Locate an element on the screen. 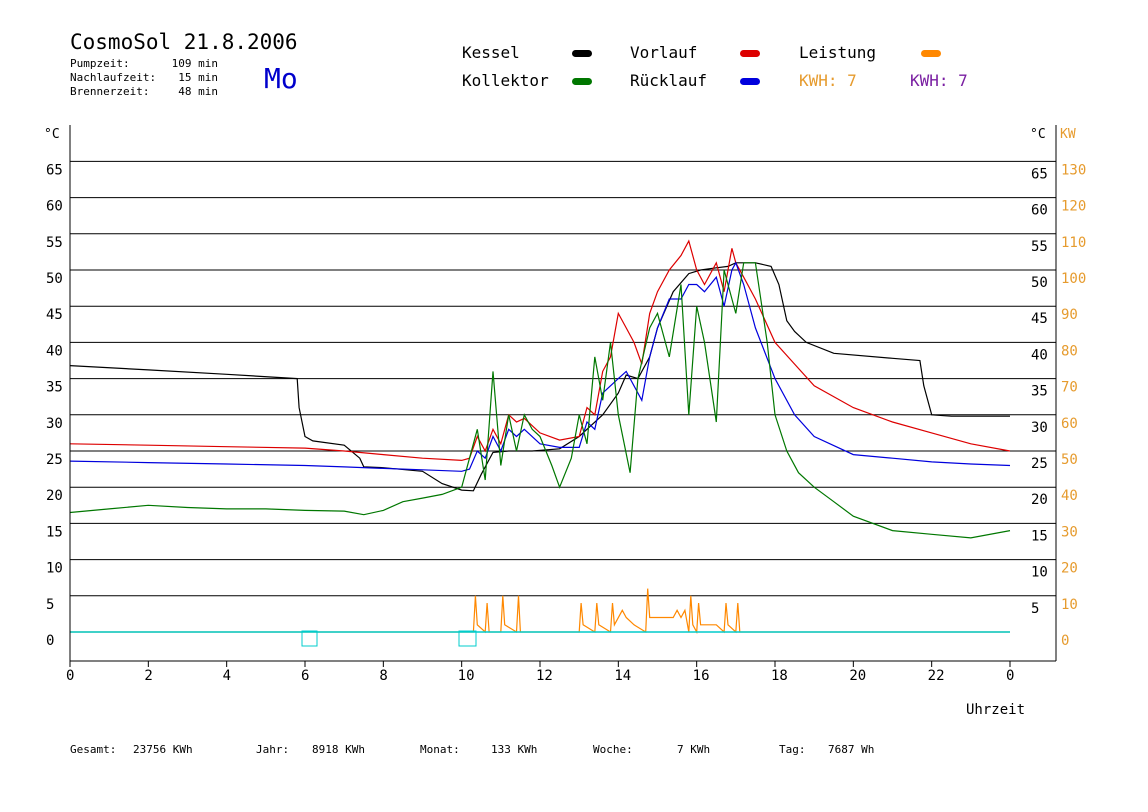  footer-gesamt-value: 23756 KWh is located at coordinates (163, 749).